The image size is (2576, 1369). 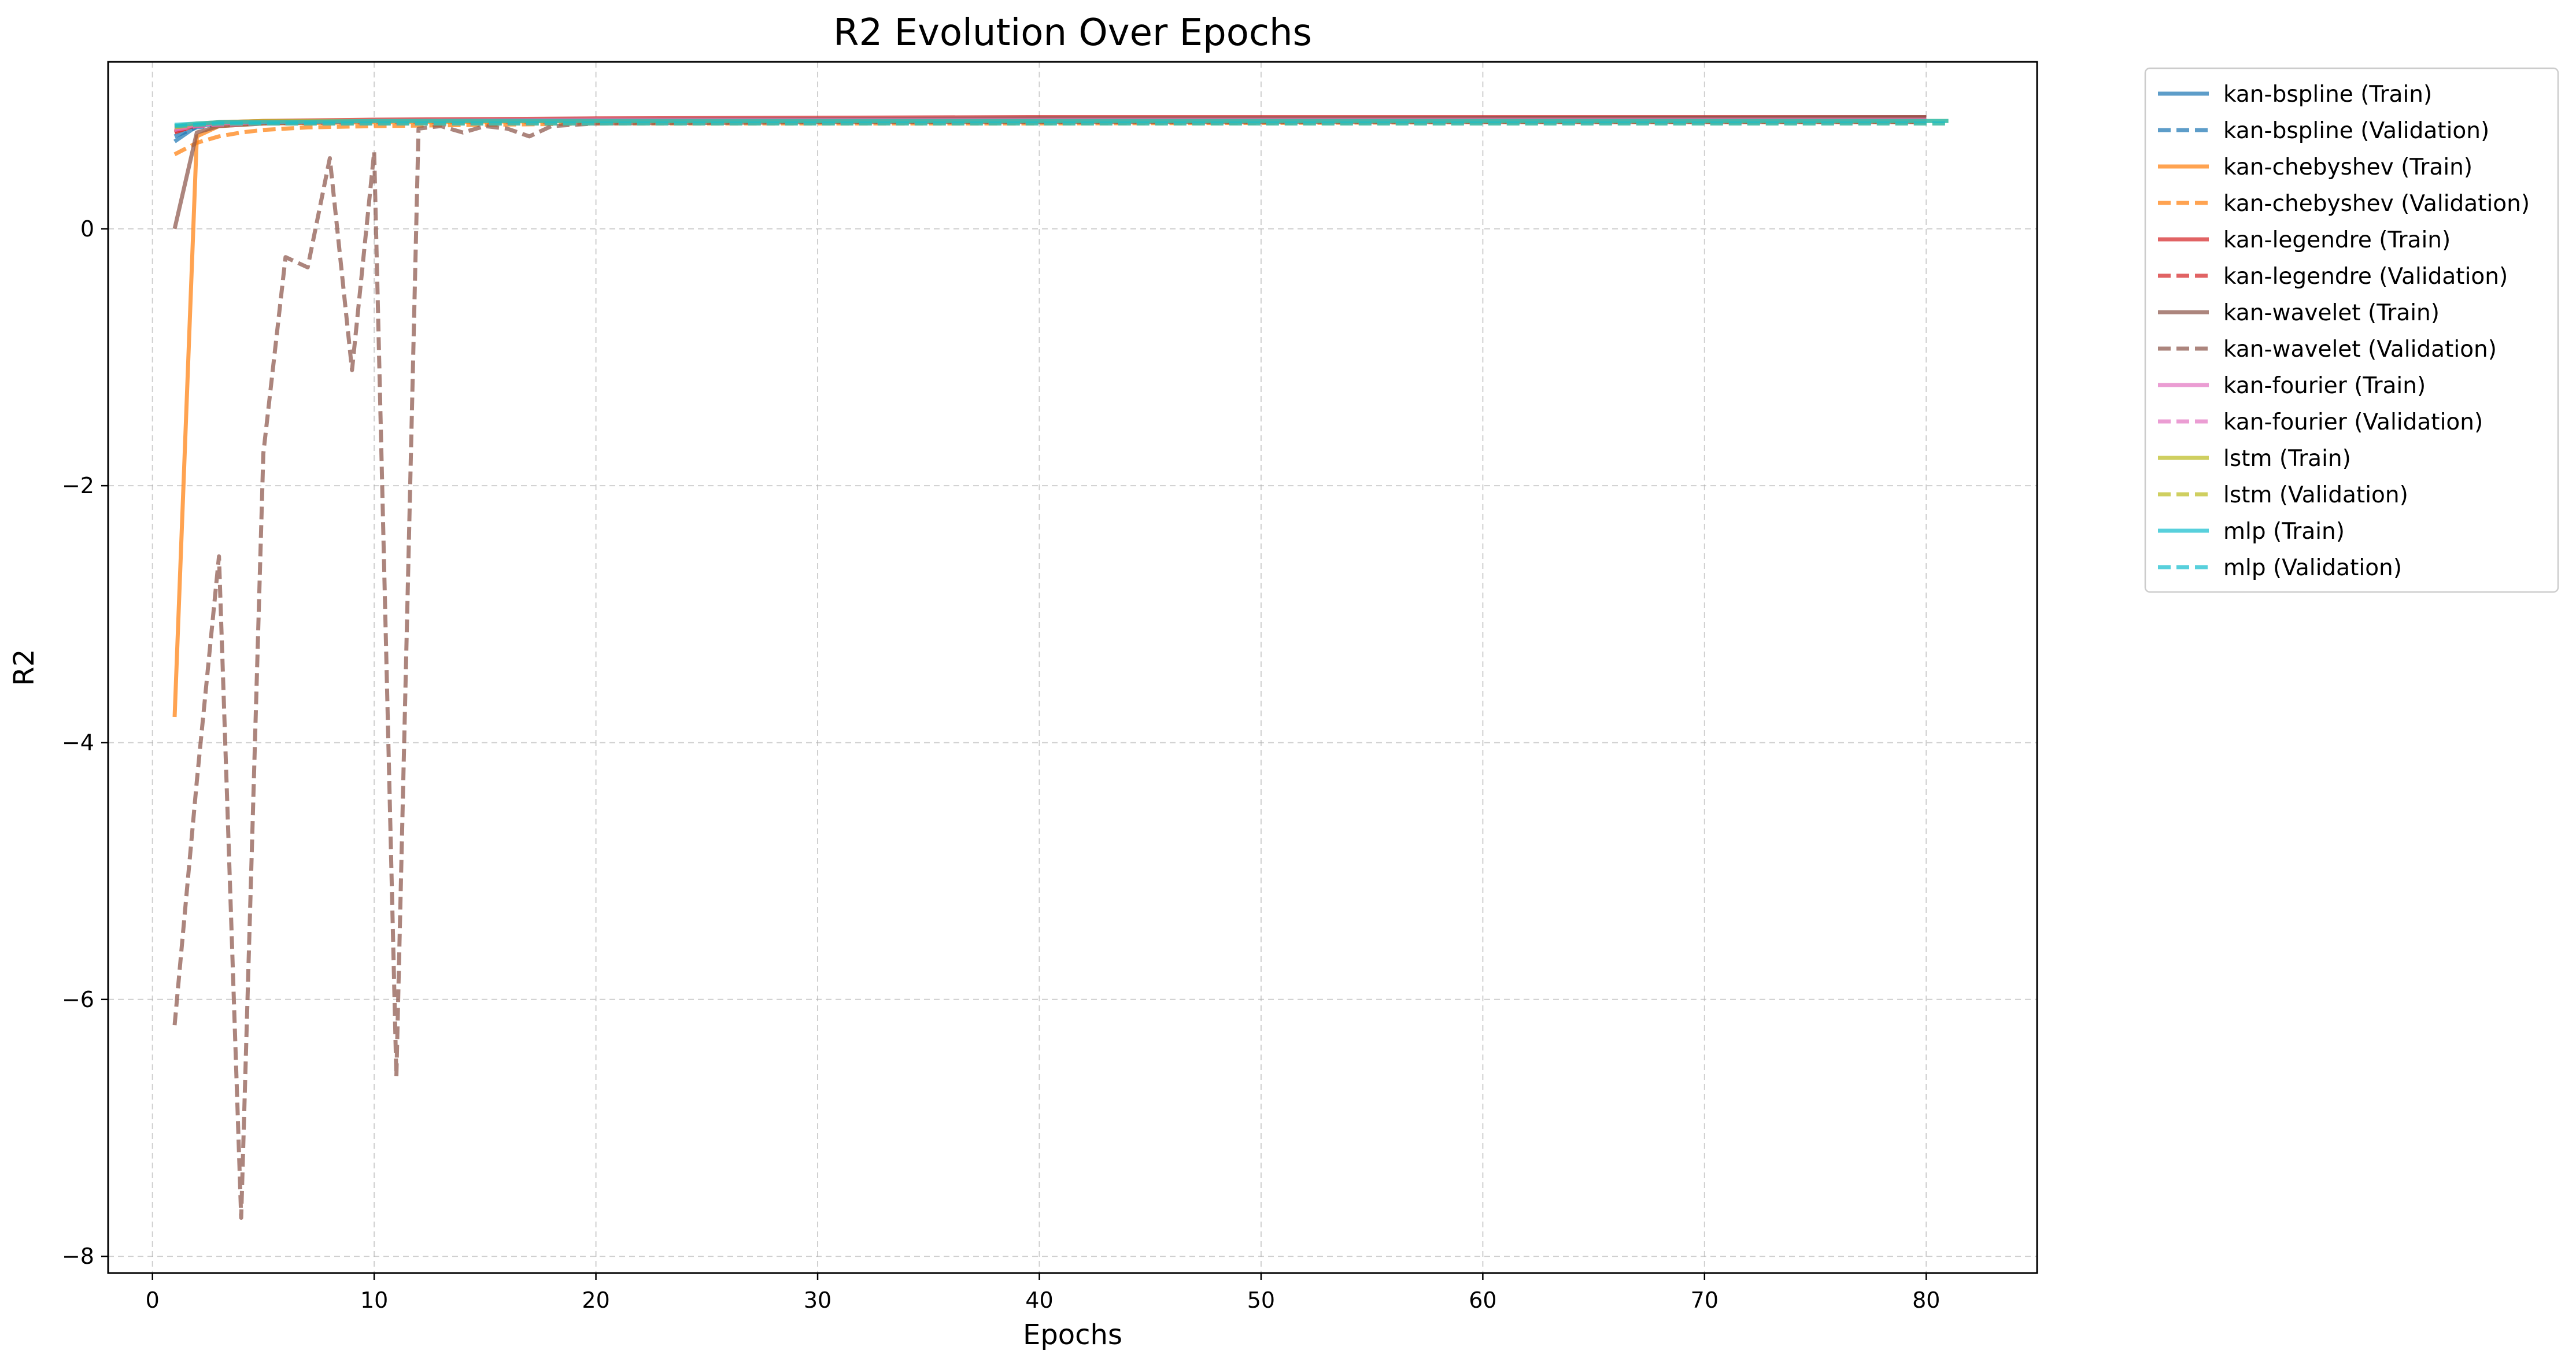 What do you see at coordinates (2331, 313) in the screenshot?
I see `legend-entry: kan-wavelet (Train)` at bounding box center [2331, 313].